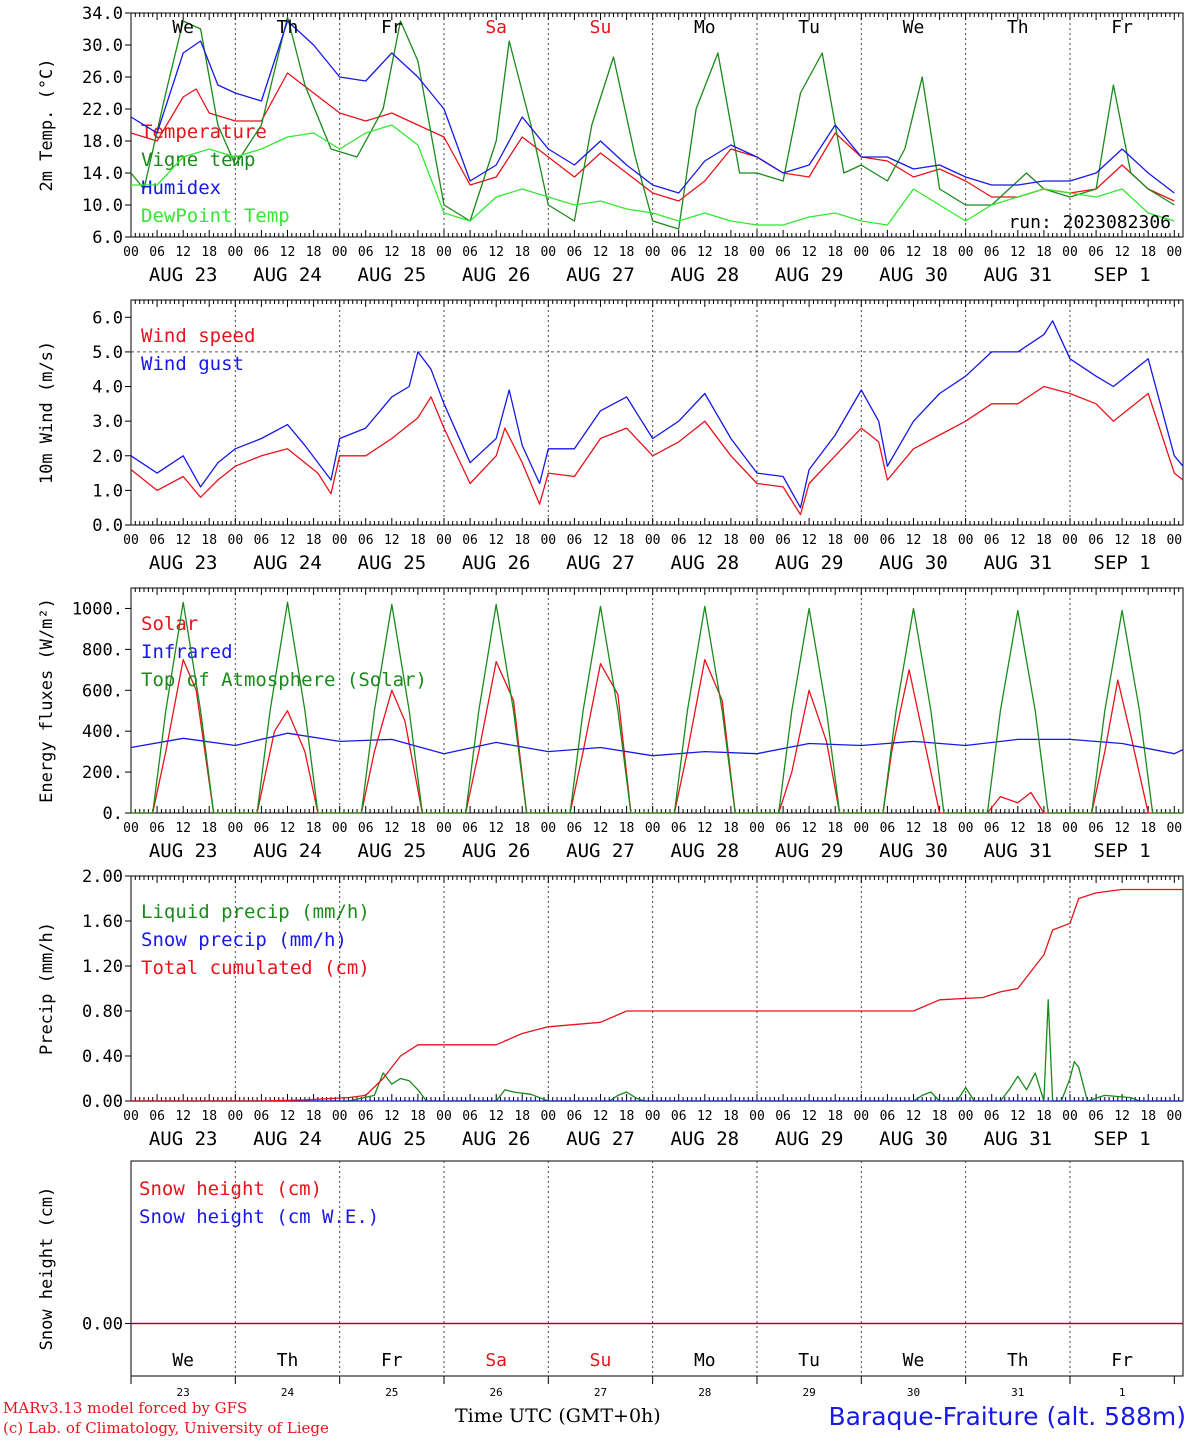  What do you see at coordinates (704, 1139) in the screenshot?
I see `date-label: AUG 28` at bounding box center [704, 1139].